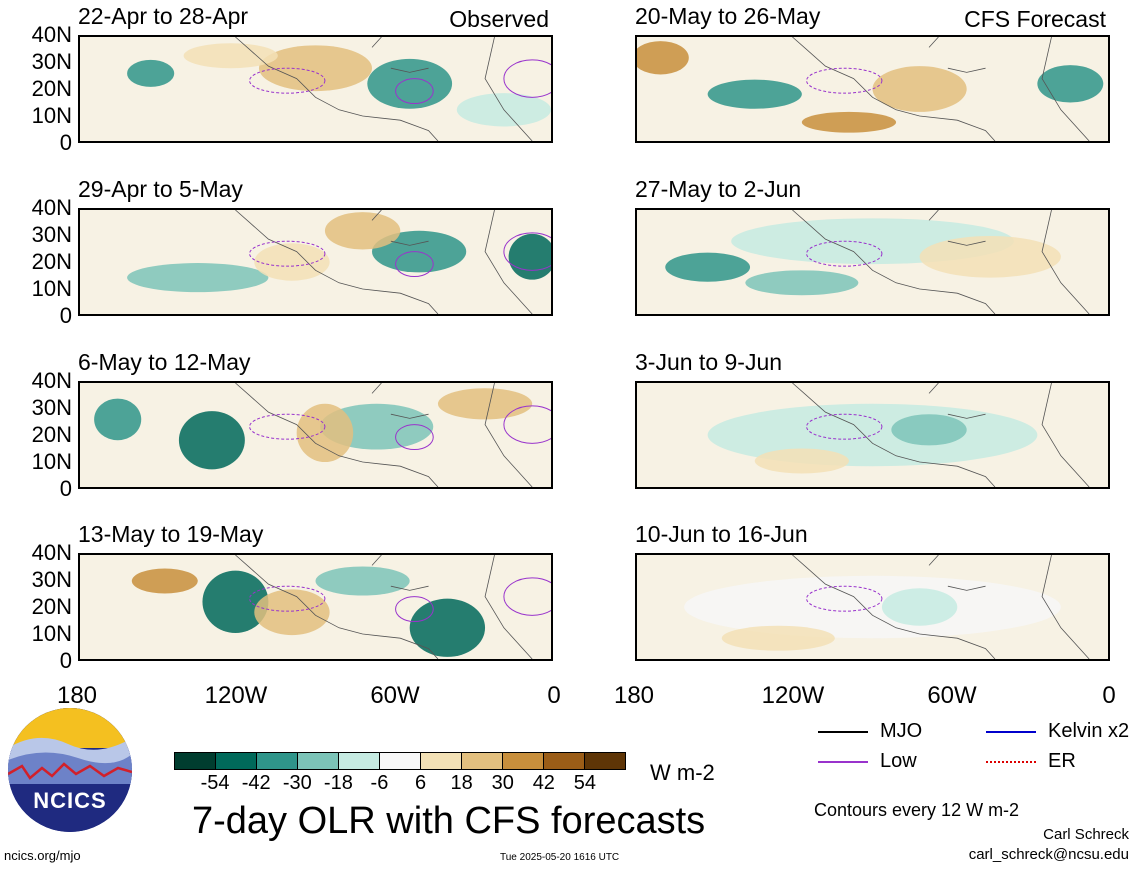 This screenshot has height=871, width=1135. Describe the element at coordinates (420, 783) in the screenshot. I see `colorbar-label: 6` at that location.